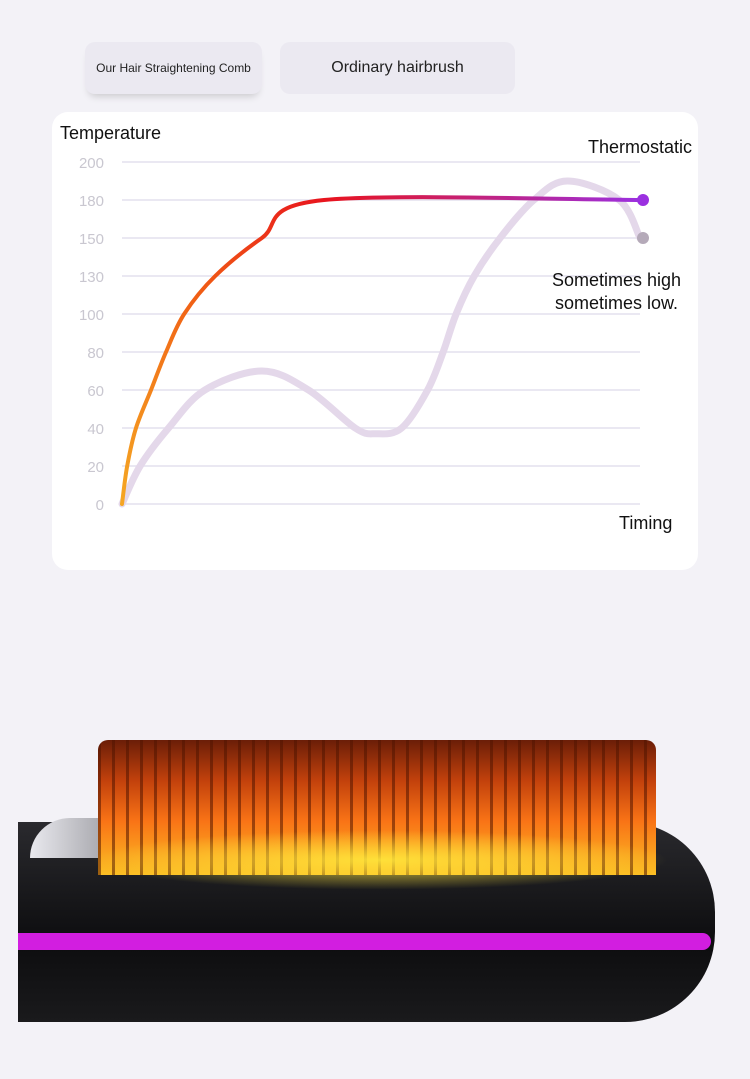 This screenshot has height=1079, width=750. Describe the element at coordinates (95, 467) in the screenshot. I see `y-tick-label: 20` at that location.